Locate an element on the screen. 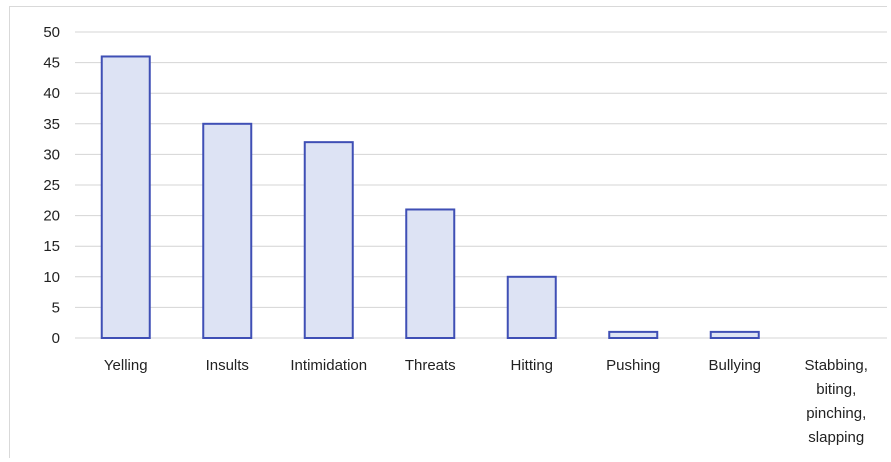 Image resolution: width=891 pixels, height=462 pixels. y-tick-label: 0 is located at coordinates (56, 338).